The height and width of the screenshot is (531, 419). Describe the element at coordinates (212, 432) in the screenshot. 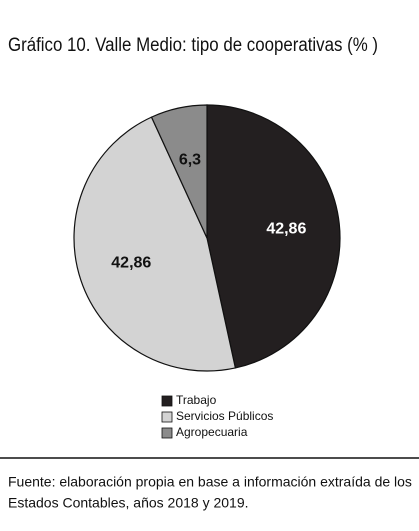

I see `legend-label: Agropecuaria` at that location.